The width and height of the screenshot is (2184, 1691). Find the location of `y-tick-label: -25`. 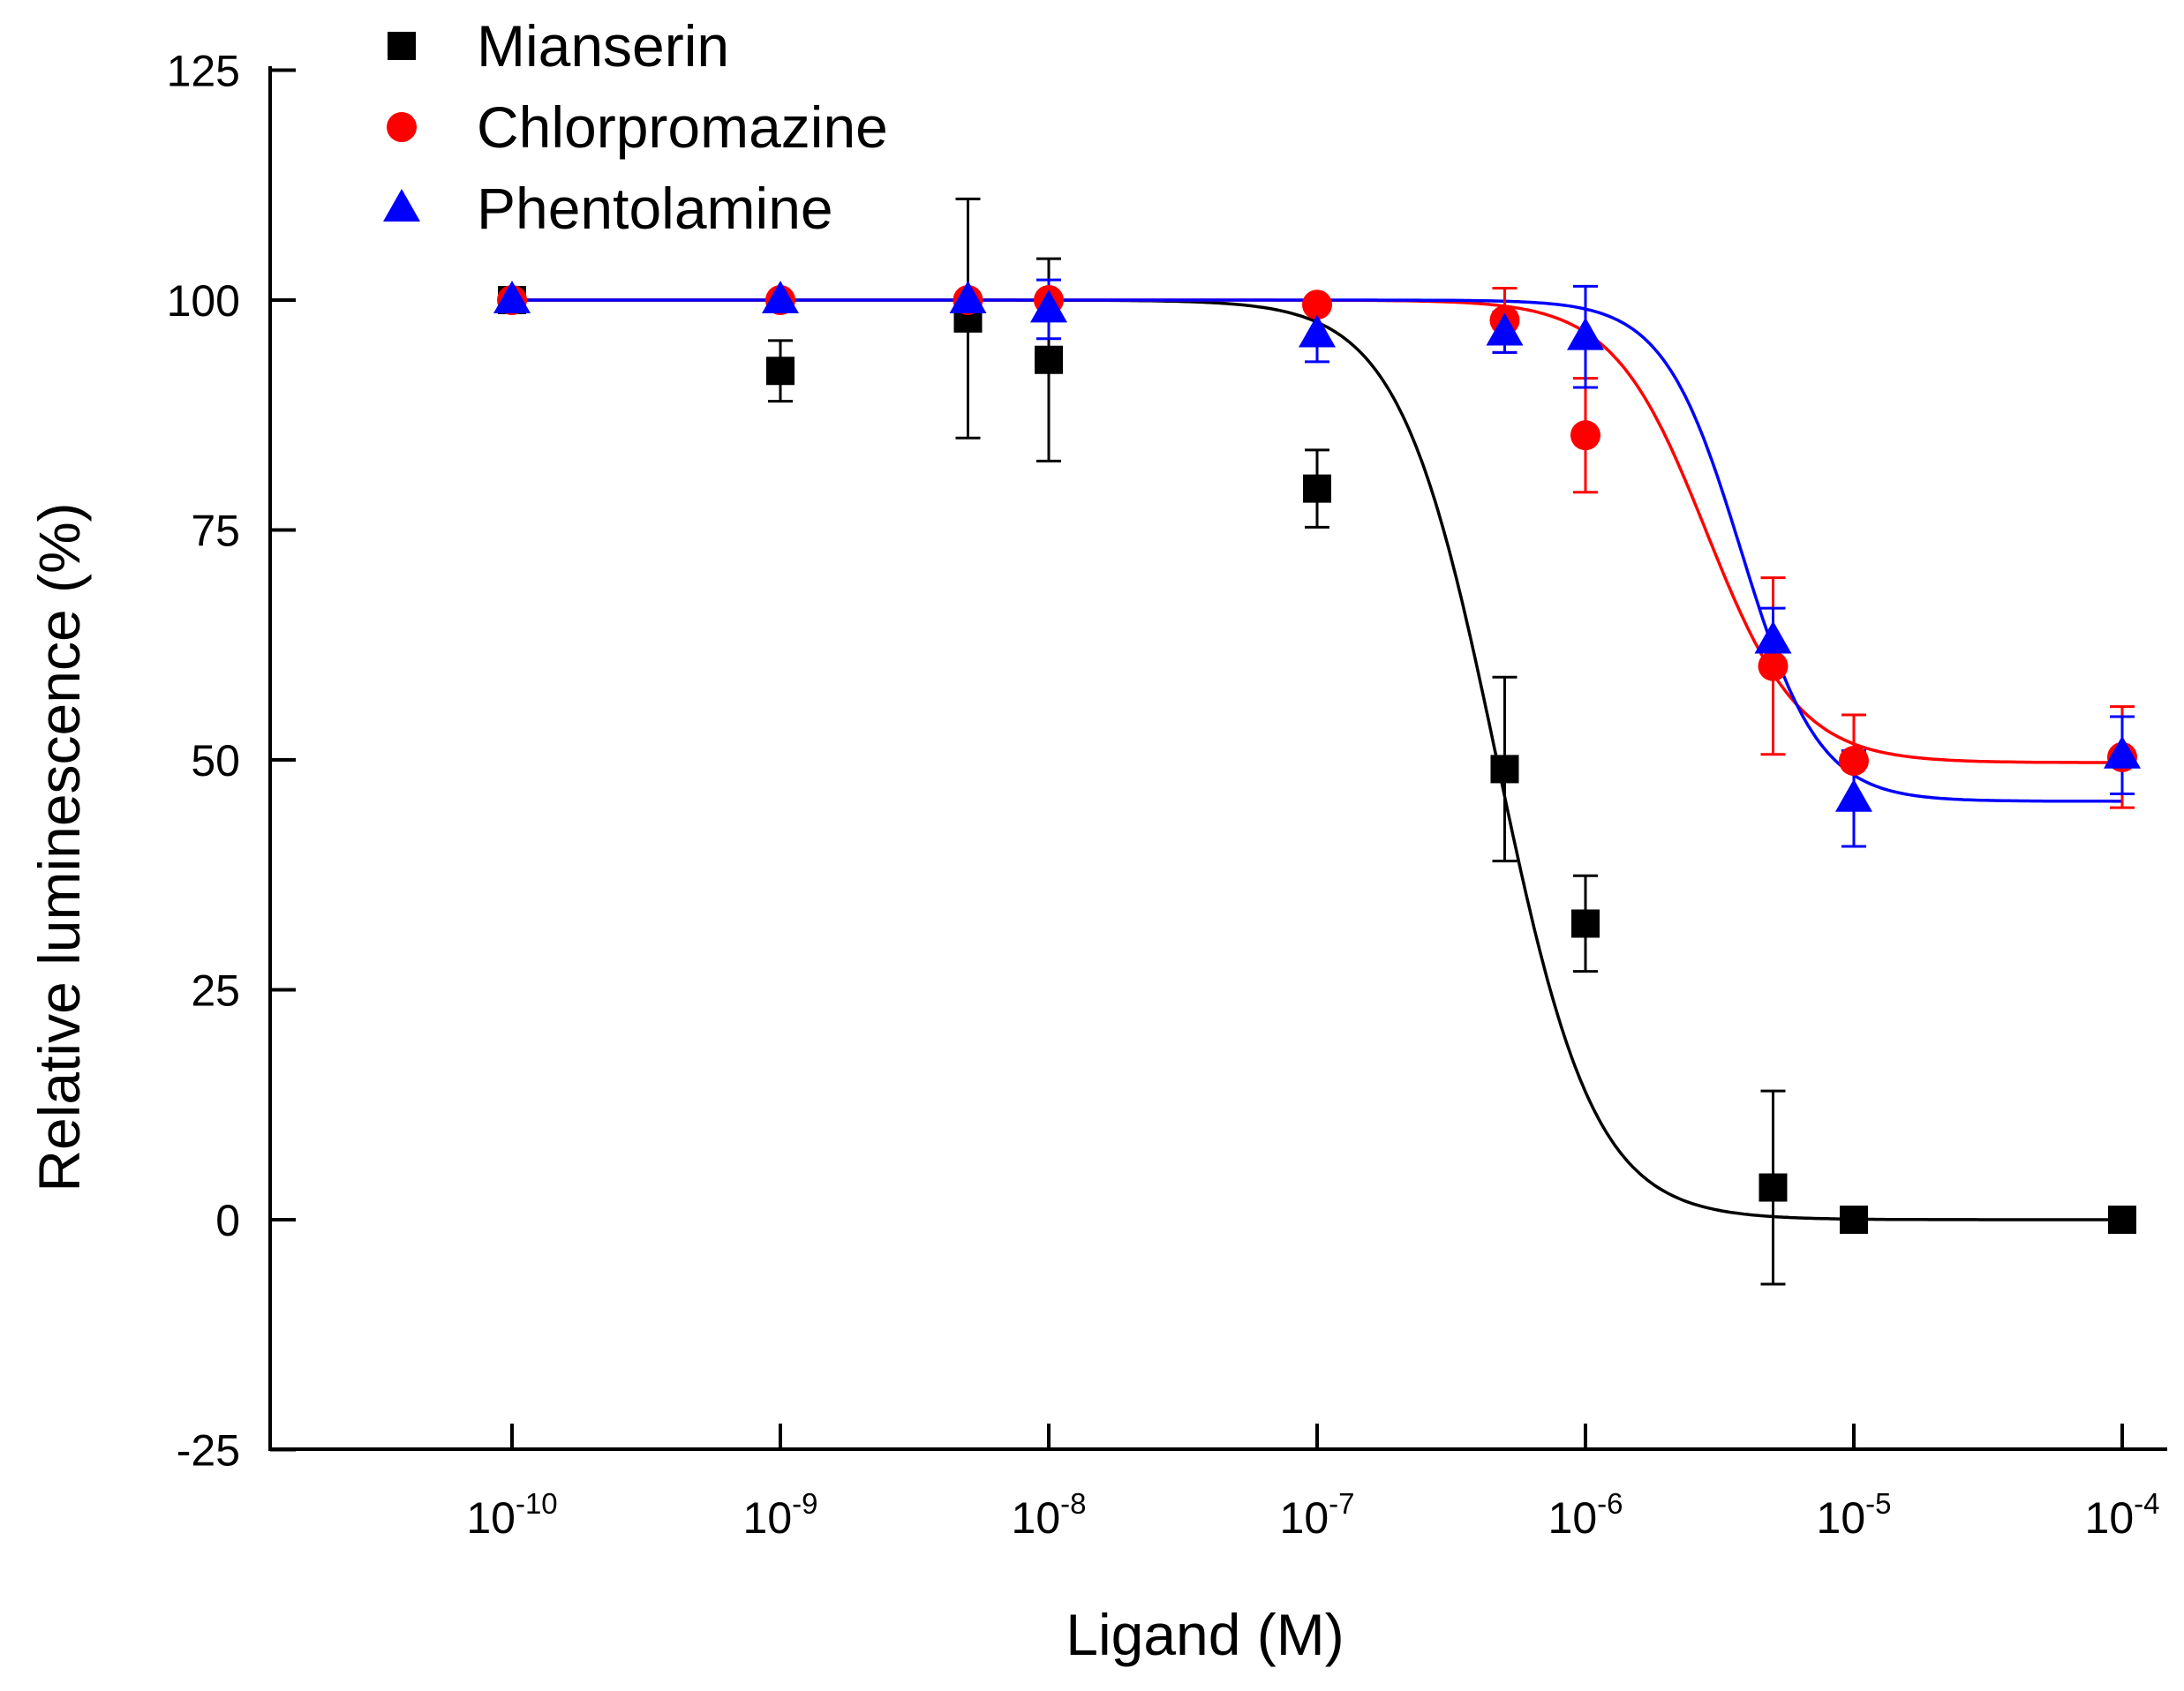

y-tick-label: -25 is located at coordinates (208, 1451).